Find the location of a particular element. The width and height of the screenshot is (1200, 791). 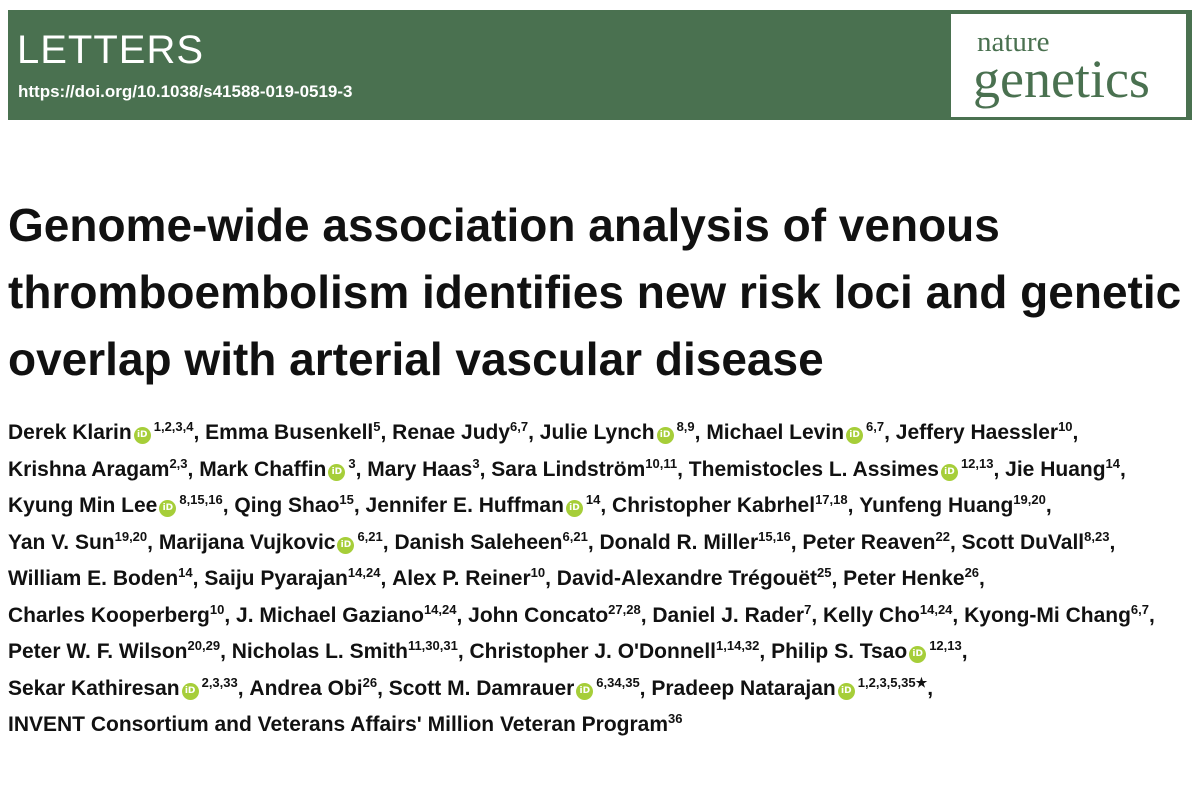

author-entry: Themistocles L. Assimes iD12,13, is located at coordinates (846, 468).